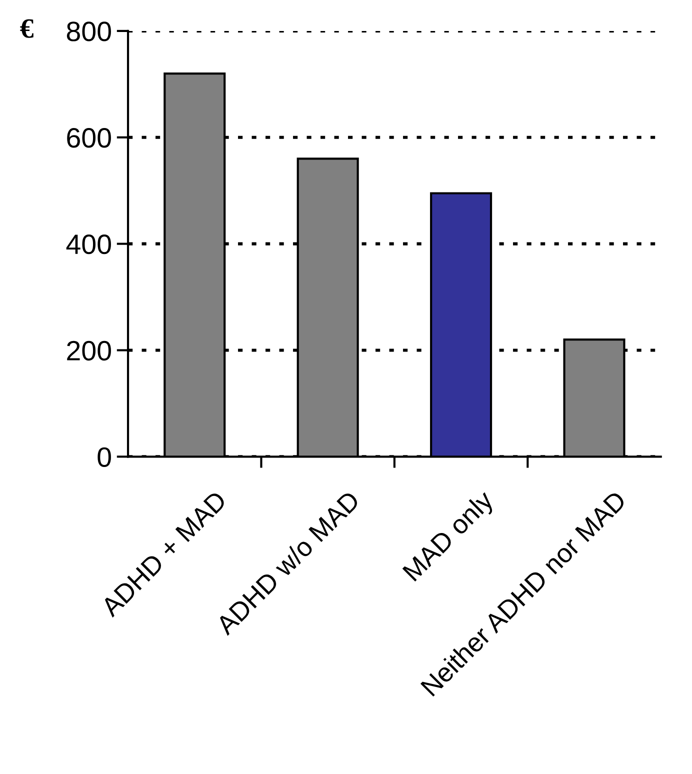  What do you see at coordinates (88, 32) in the screenshot?
I see `y-tick-label: 800` at bounding box center [88, 32].